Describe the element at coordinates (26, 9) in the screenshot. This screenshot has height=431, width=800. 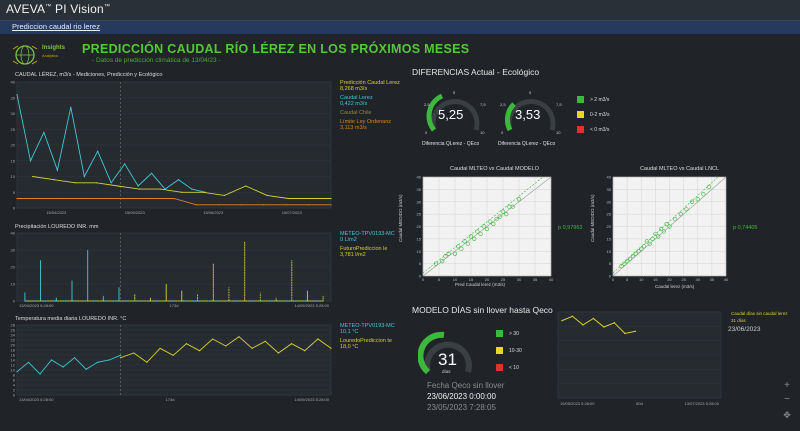
I see `brand-name: AVEVA` at that location.